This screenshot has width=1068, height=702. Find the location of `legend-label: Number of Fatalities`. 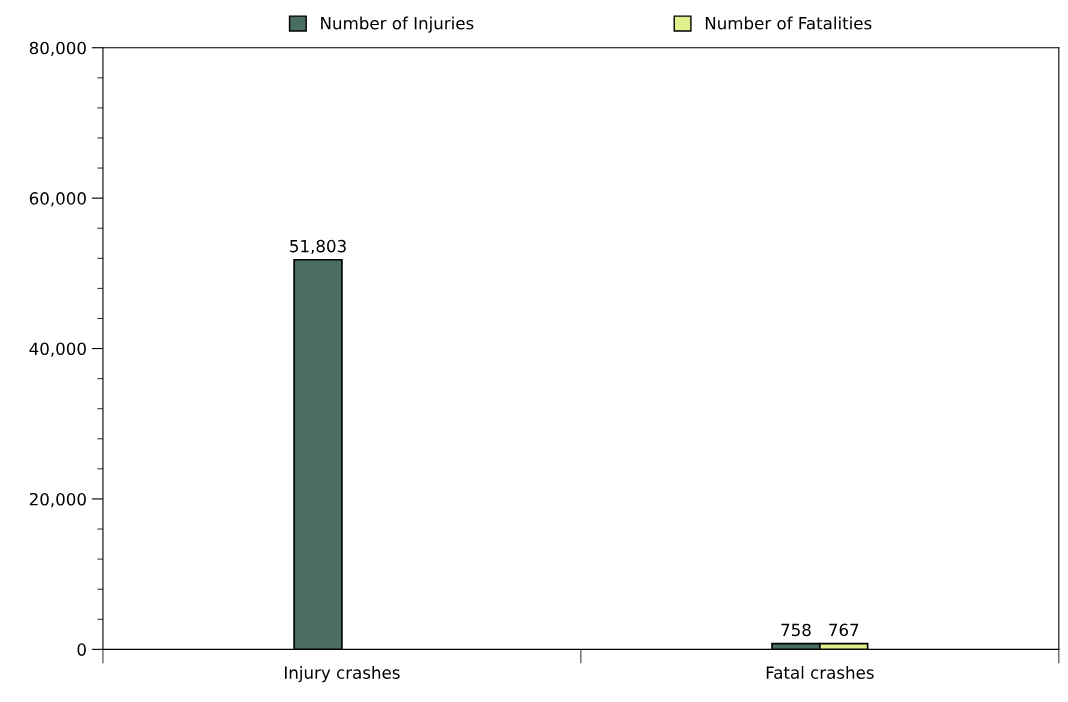

legend-label: Number of Fatalities is located at coordinates (788, 23).